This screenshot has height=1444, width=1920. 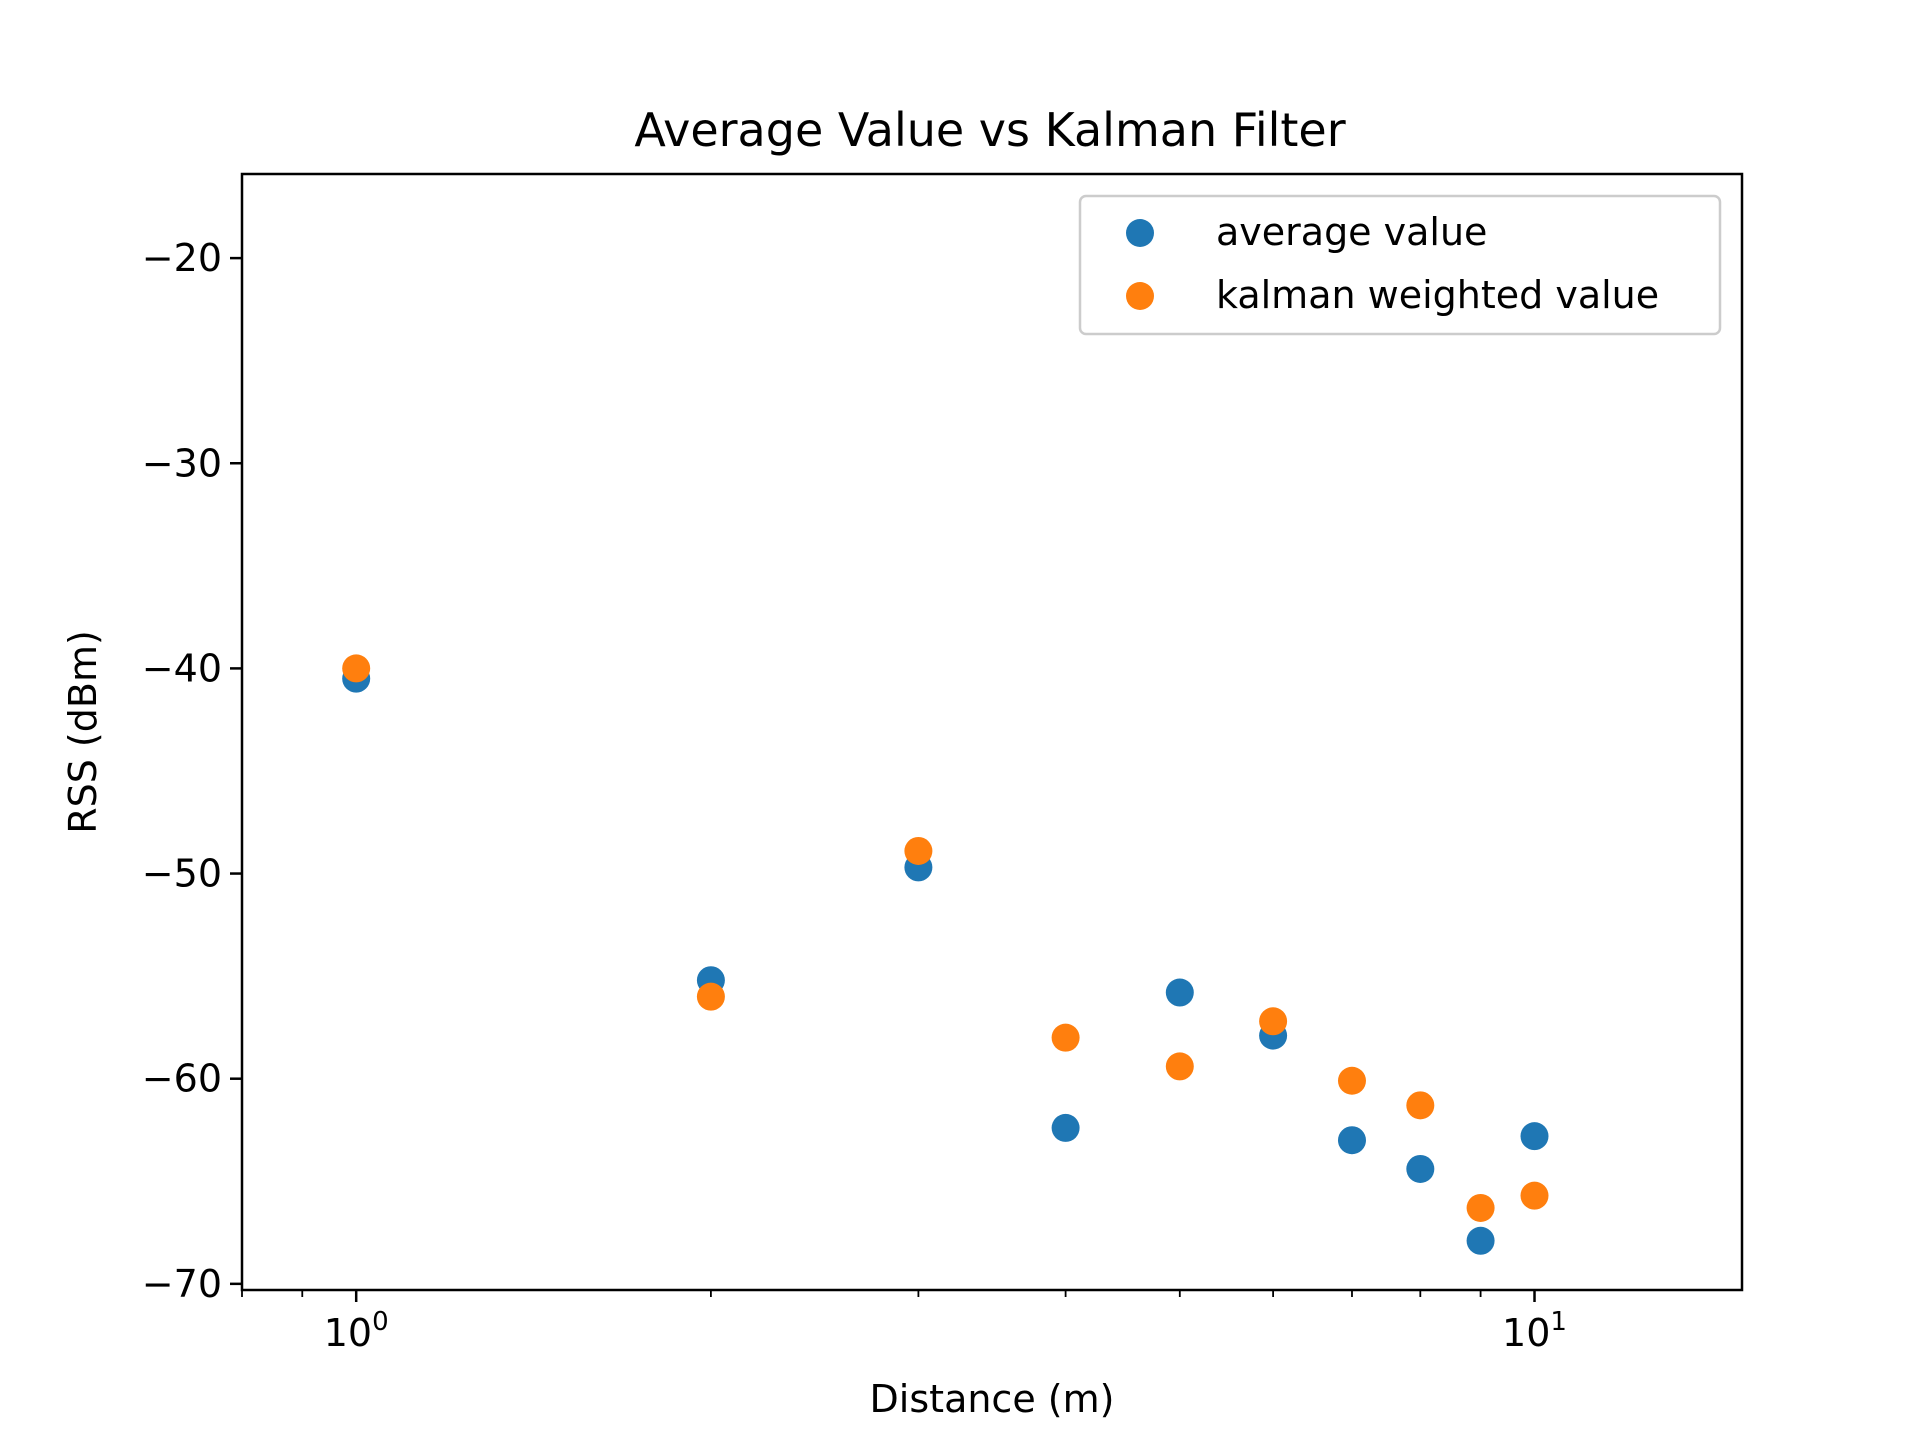 I want to click on x-tick-label: 100, so click(x=356, y=1331).